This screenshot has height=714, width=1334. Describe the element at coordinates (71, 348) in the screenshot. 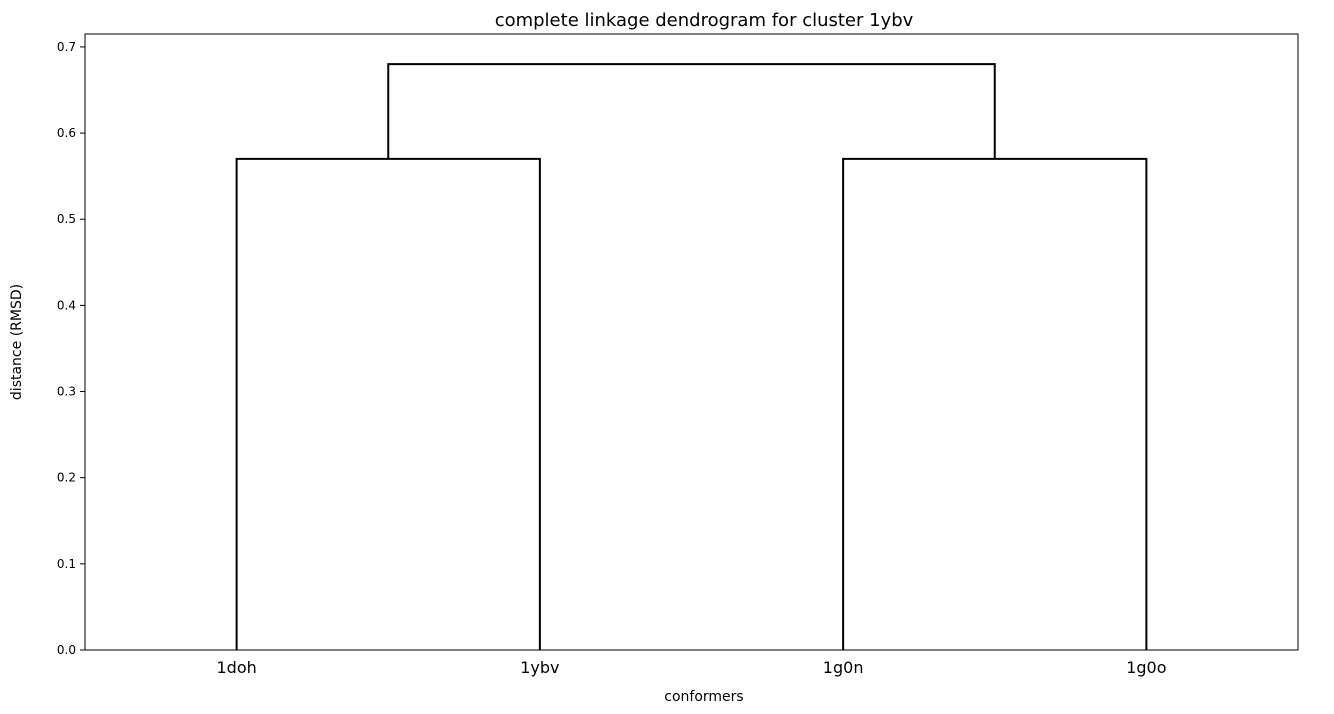

I see `y-axis: 0.0 0.1 0.2 0.3 0.4 0.5 0.6 0.7` at that location.